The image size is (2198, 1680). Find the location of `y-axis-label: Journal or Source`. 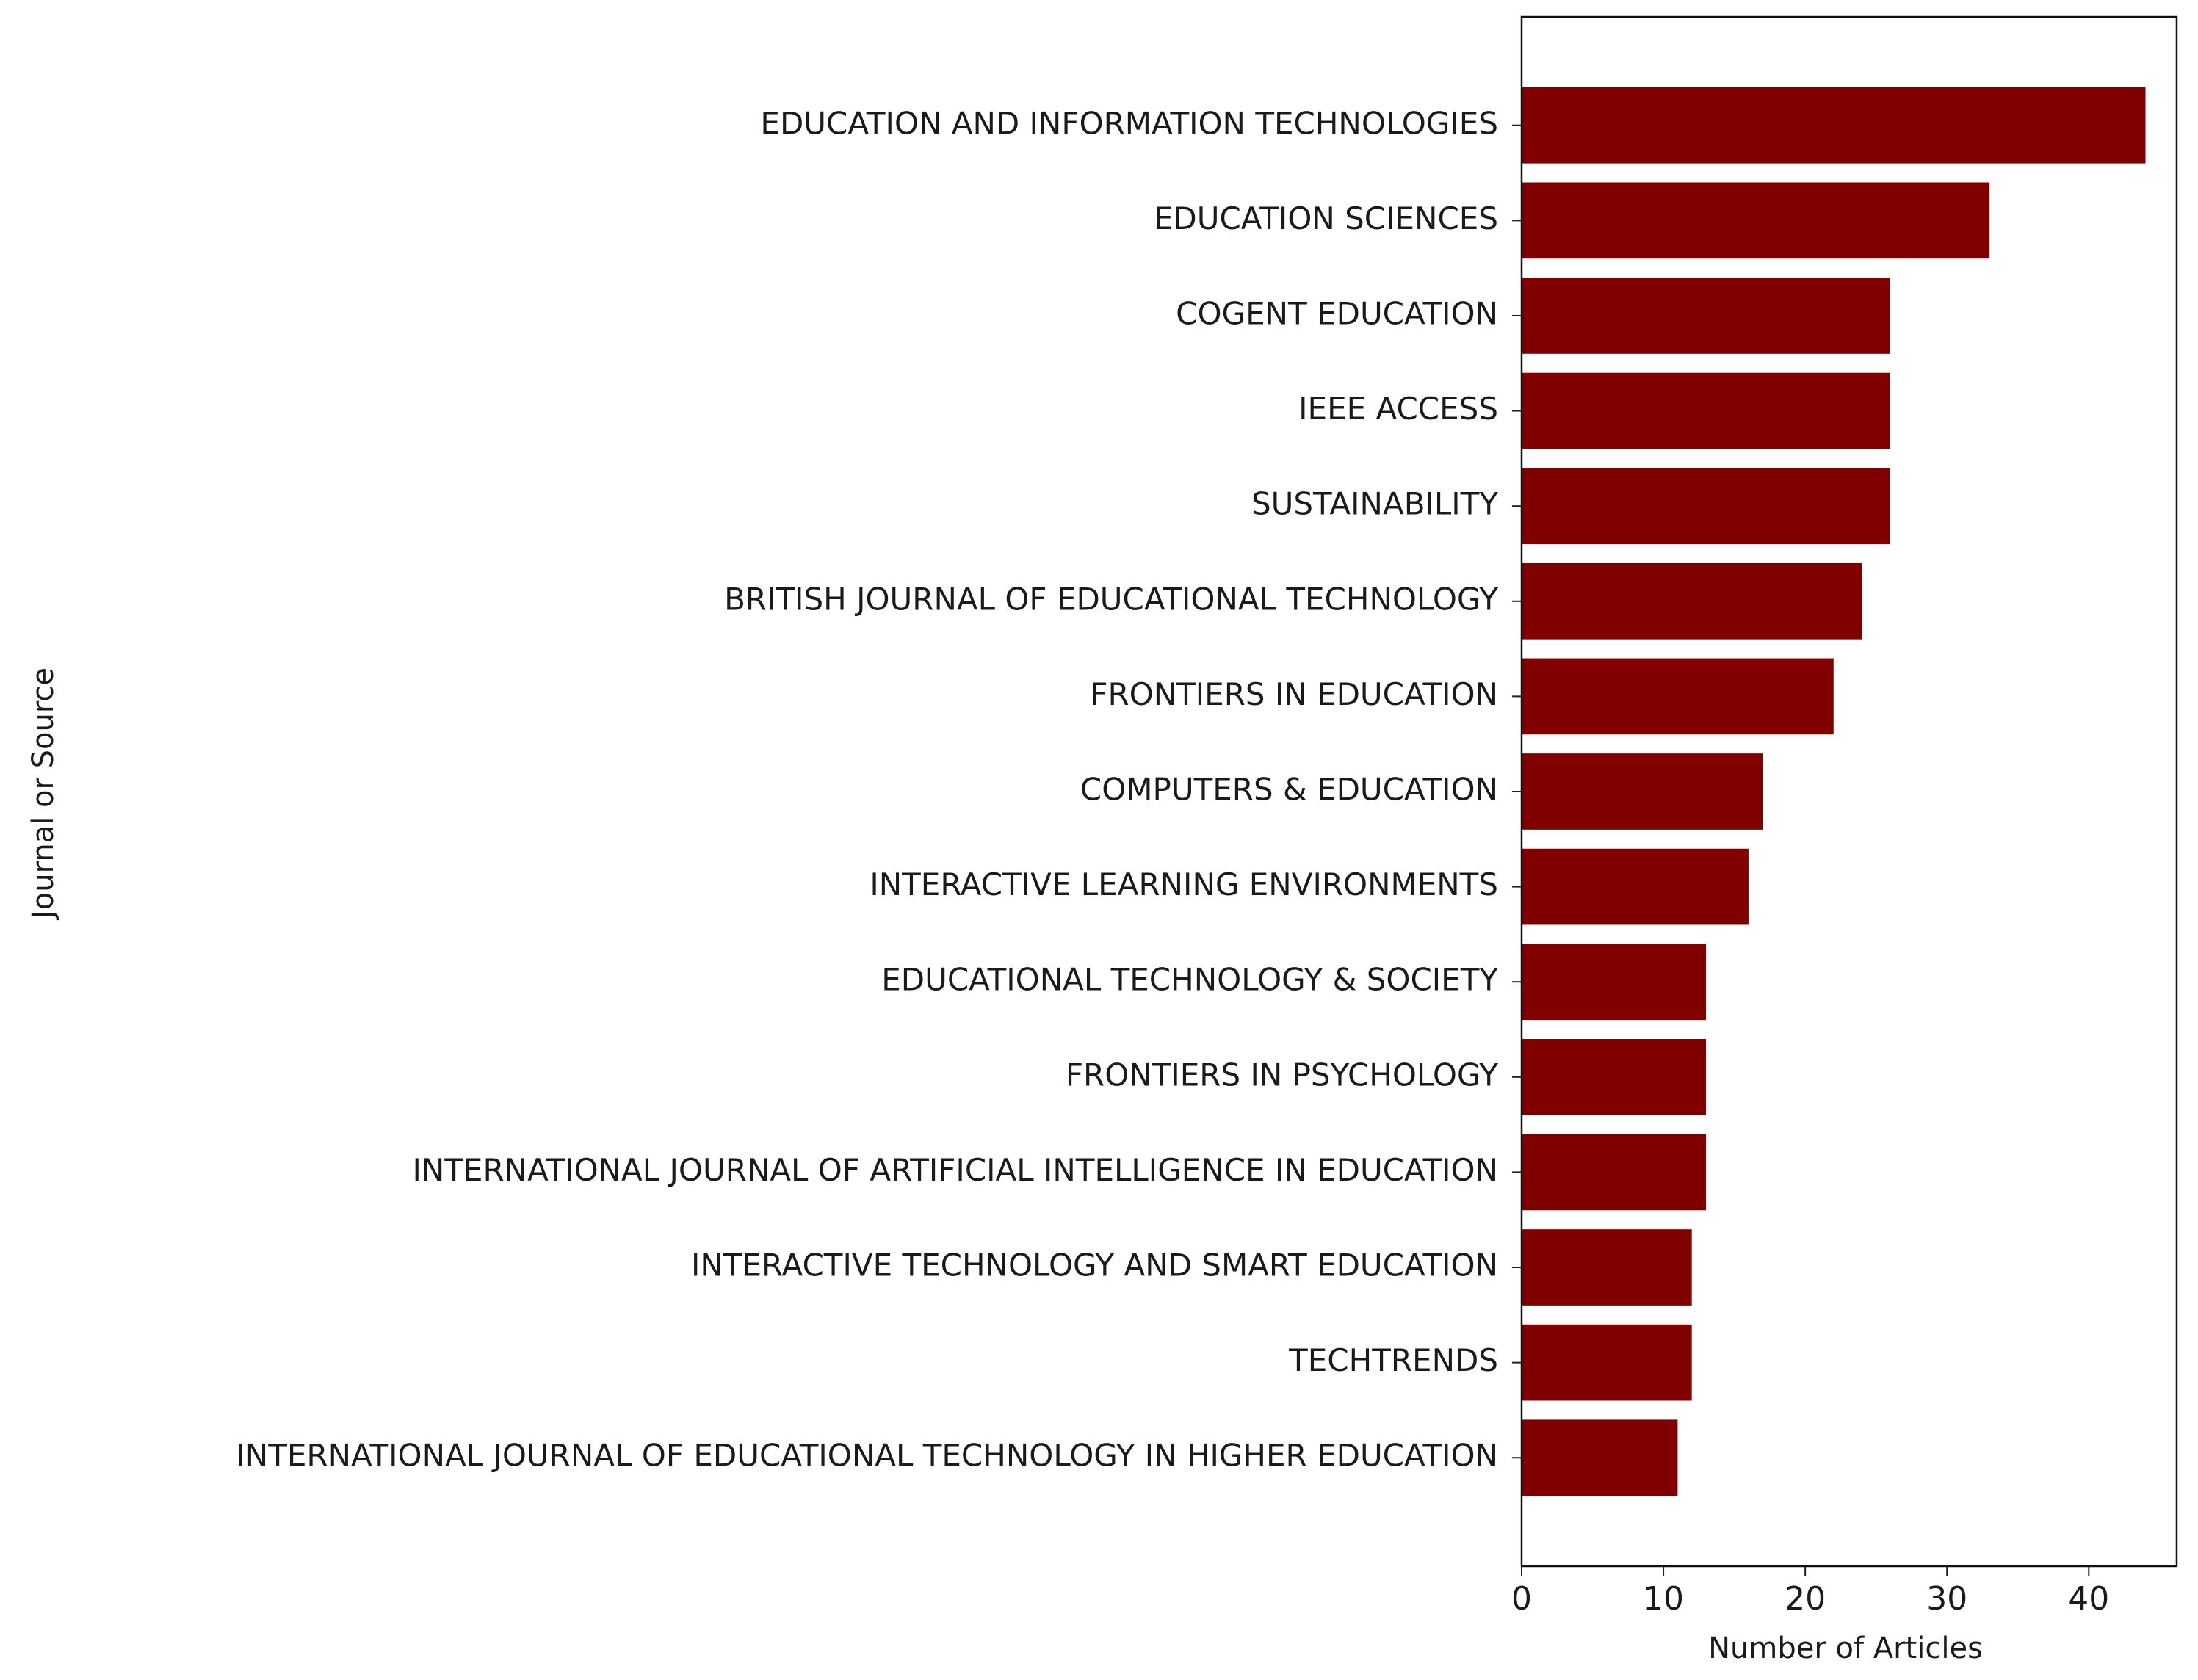

y-axis-label: Journal or Source is located at coordinates (43, 794).